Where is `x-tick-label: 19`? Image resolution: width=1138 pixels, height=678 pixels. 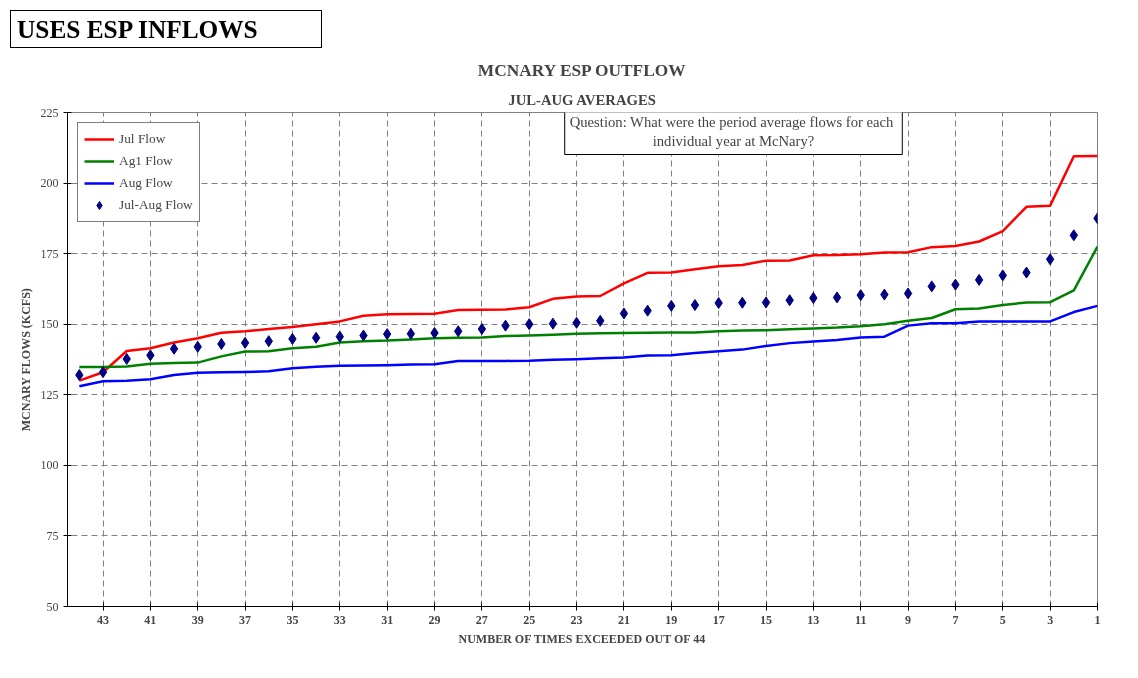
x-tick-label: 19 is located at coordinates (671, 619).